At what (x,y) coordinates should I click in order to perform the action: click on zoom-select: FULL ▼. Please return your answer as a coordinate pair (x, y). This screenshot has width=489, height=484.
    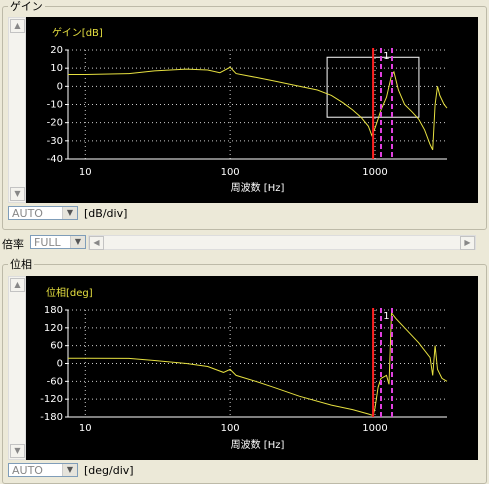
    Looking at the image, I should click on (58, 242).